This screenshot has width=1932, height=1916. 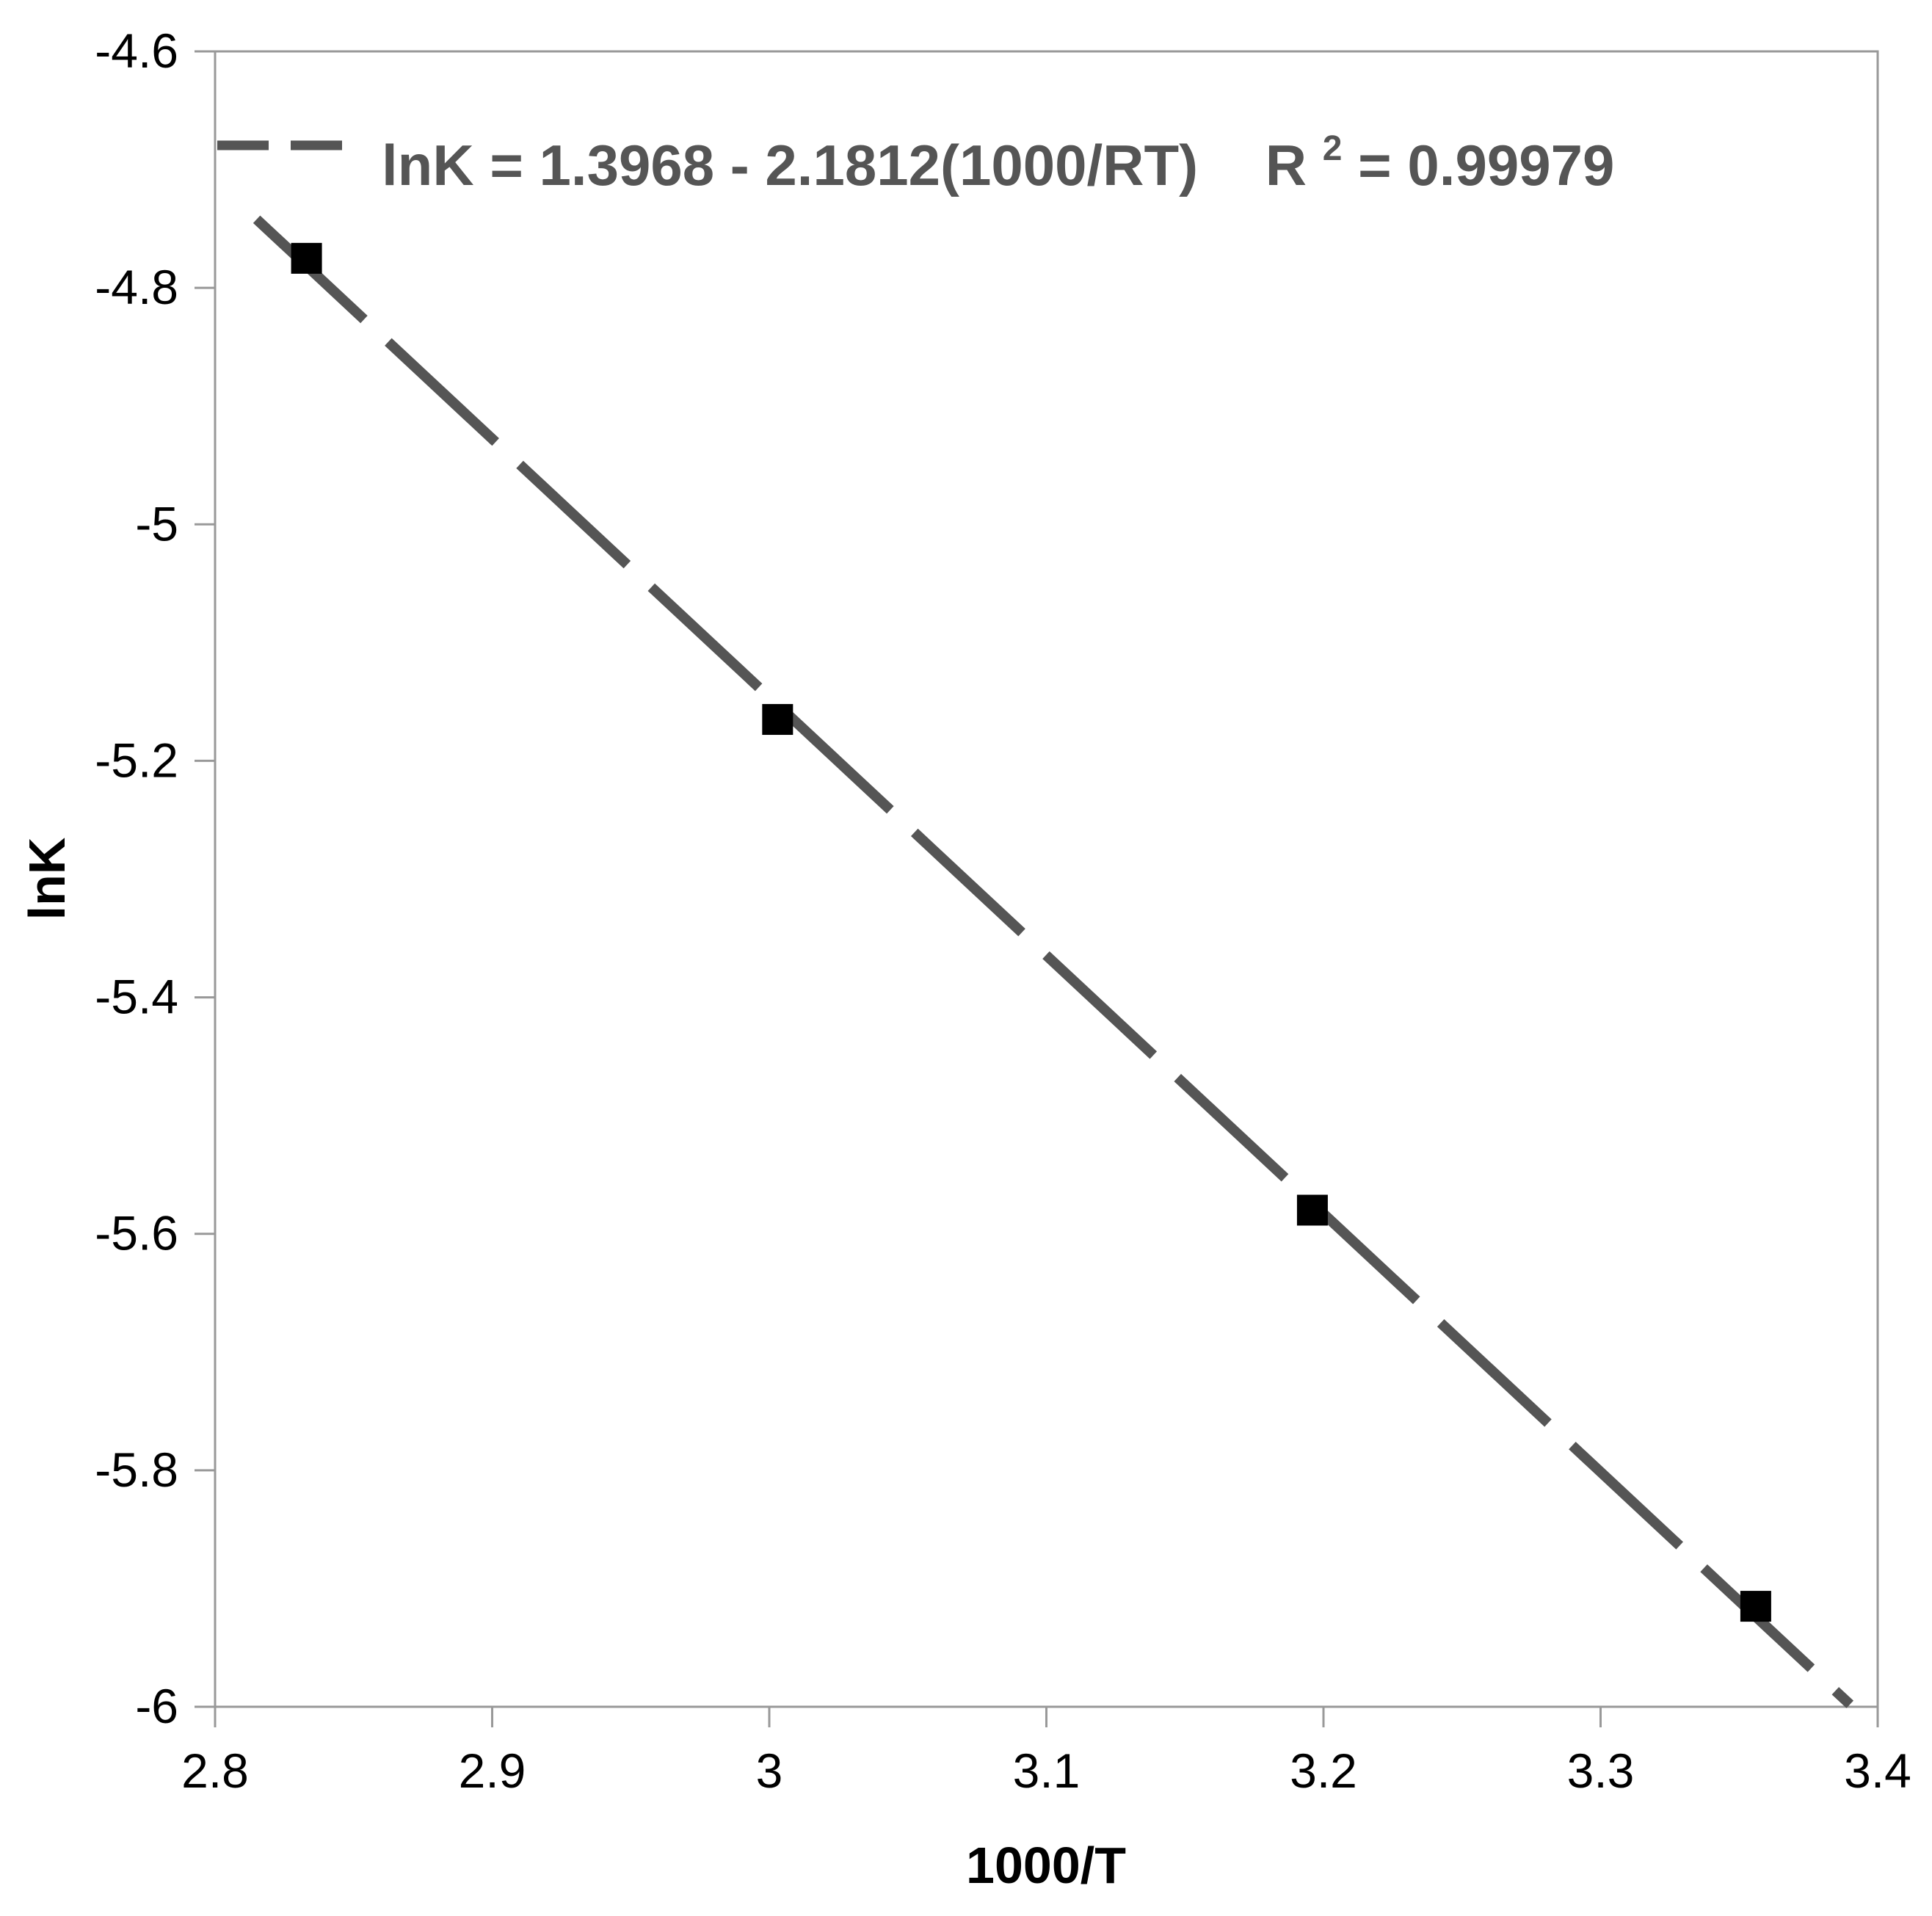 What do you see at coordinates (1047, 1770) in the screenshot?
I see `x-tick-label: 3.1` at bounding box center [1047, 1770].